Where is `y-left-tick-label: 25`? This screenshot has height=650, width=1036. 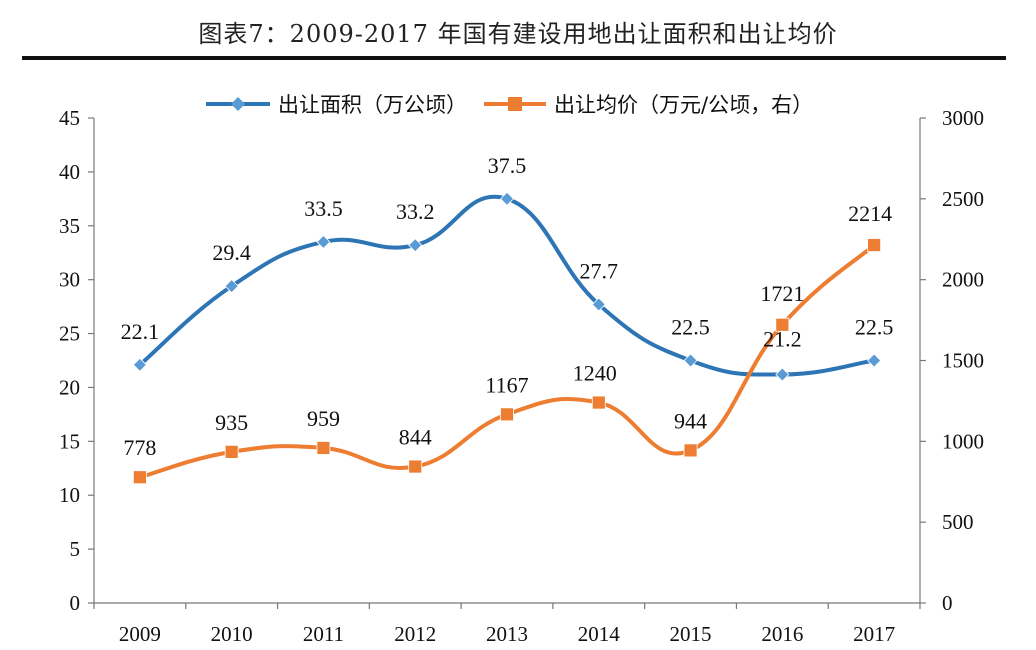
y-left-tick-label: 25 is located at coordinates (69, 334).